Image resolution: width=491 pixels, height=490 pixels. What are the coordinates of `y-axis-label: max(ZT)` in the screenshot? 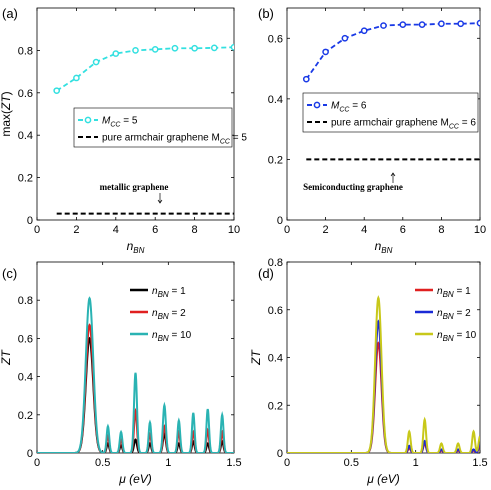 It's located at (6, 113).